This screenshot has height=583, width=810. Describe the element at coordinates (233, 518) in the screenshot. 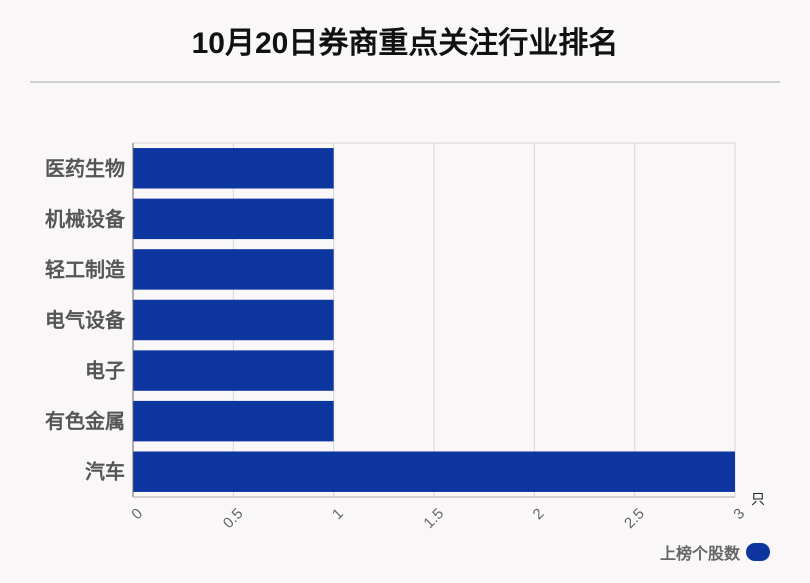

I see `x-tick-label-1: 0.5` at that location.